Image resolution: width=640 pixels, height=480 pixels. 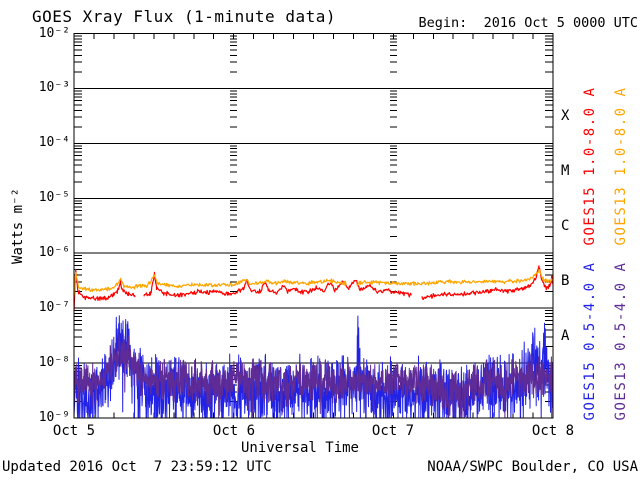 What do you see at coordinates (54, 307) in the screenshot?
I see `y-tick-label: 10⁻⁷` at bounding box center [54, 307].